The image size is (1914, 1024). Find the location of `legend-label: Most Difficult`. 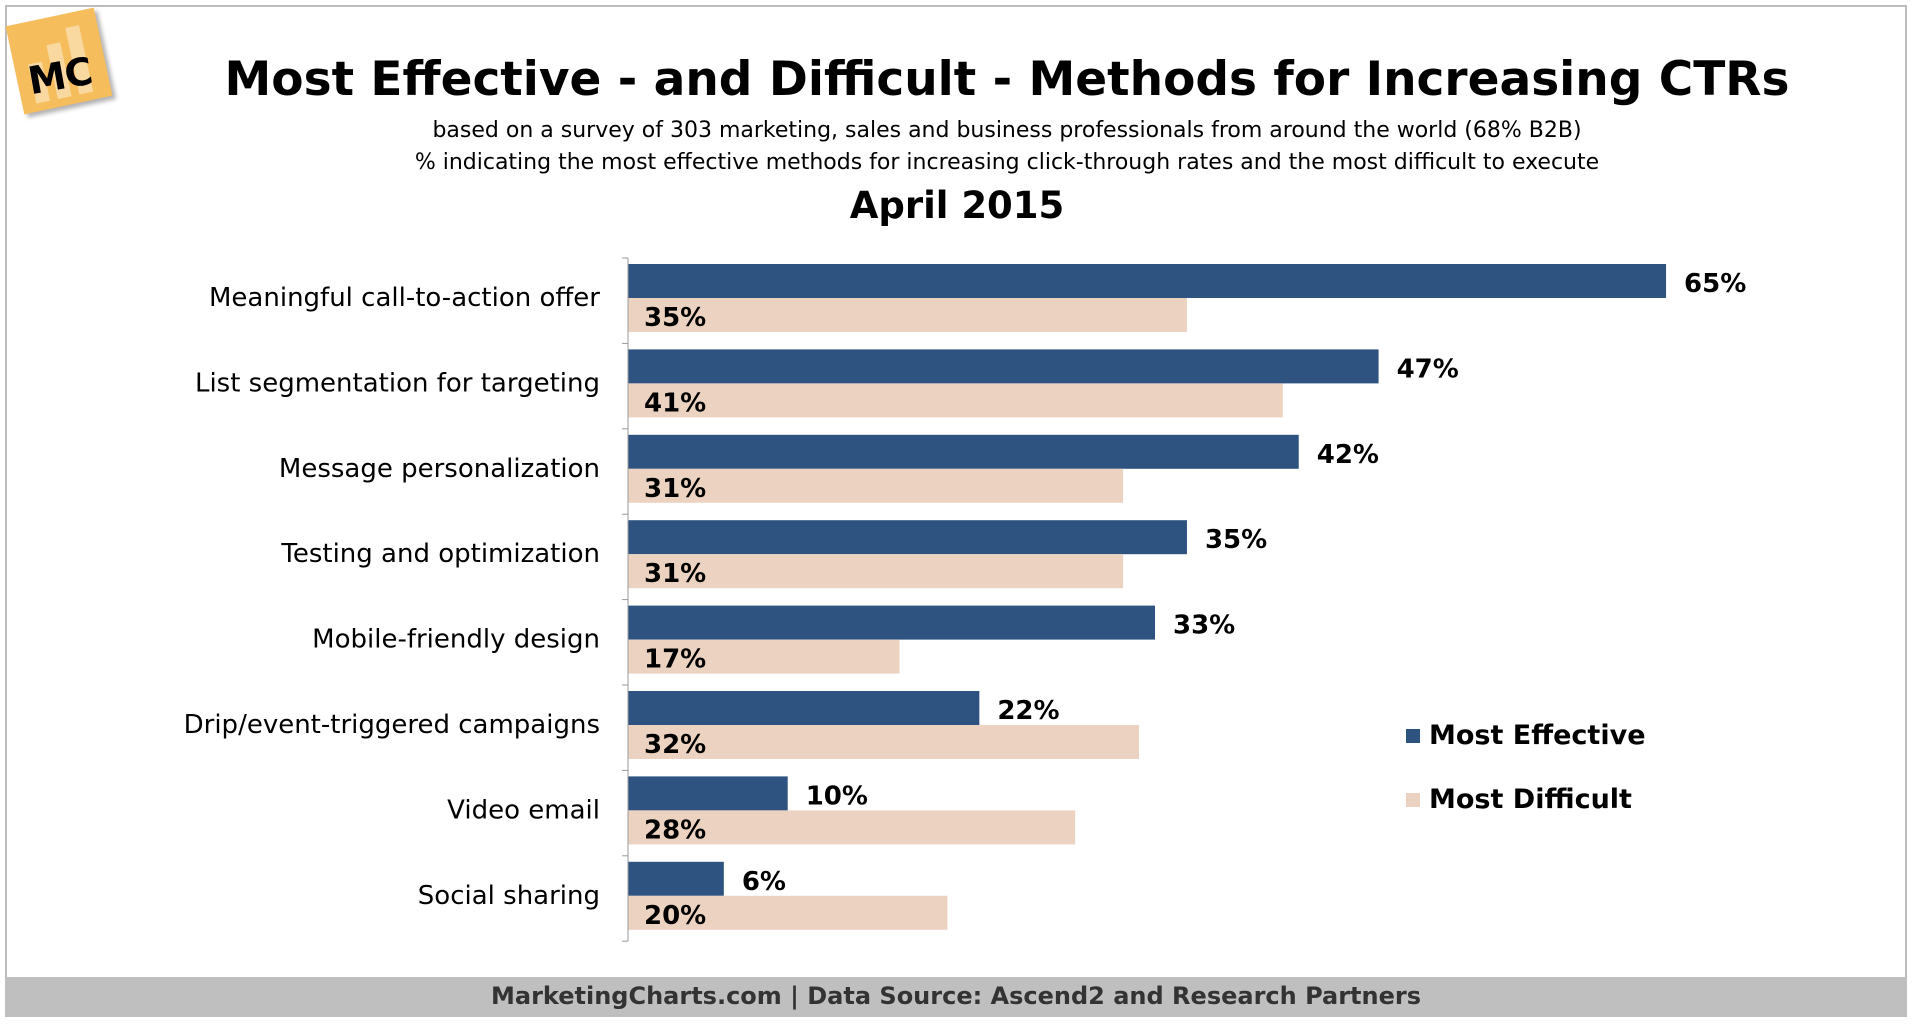

legend-label: Most Difficult is located at coordinates (1530, 799).